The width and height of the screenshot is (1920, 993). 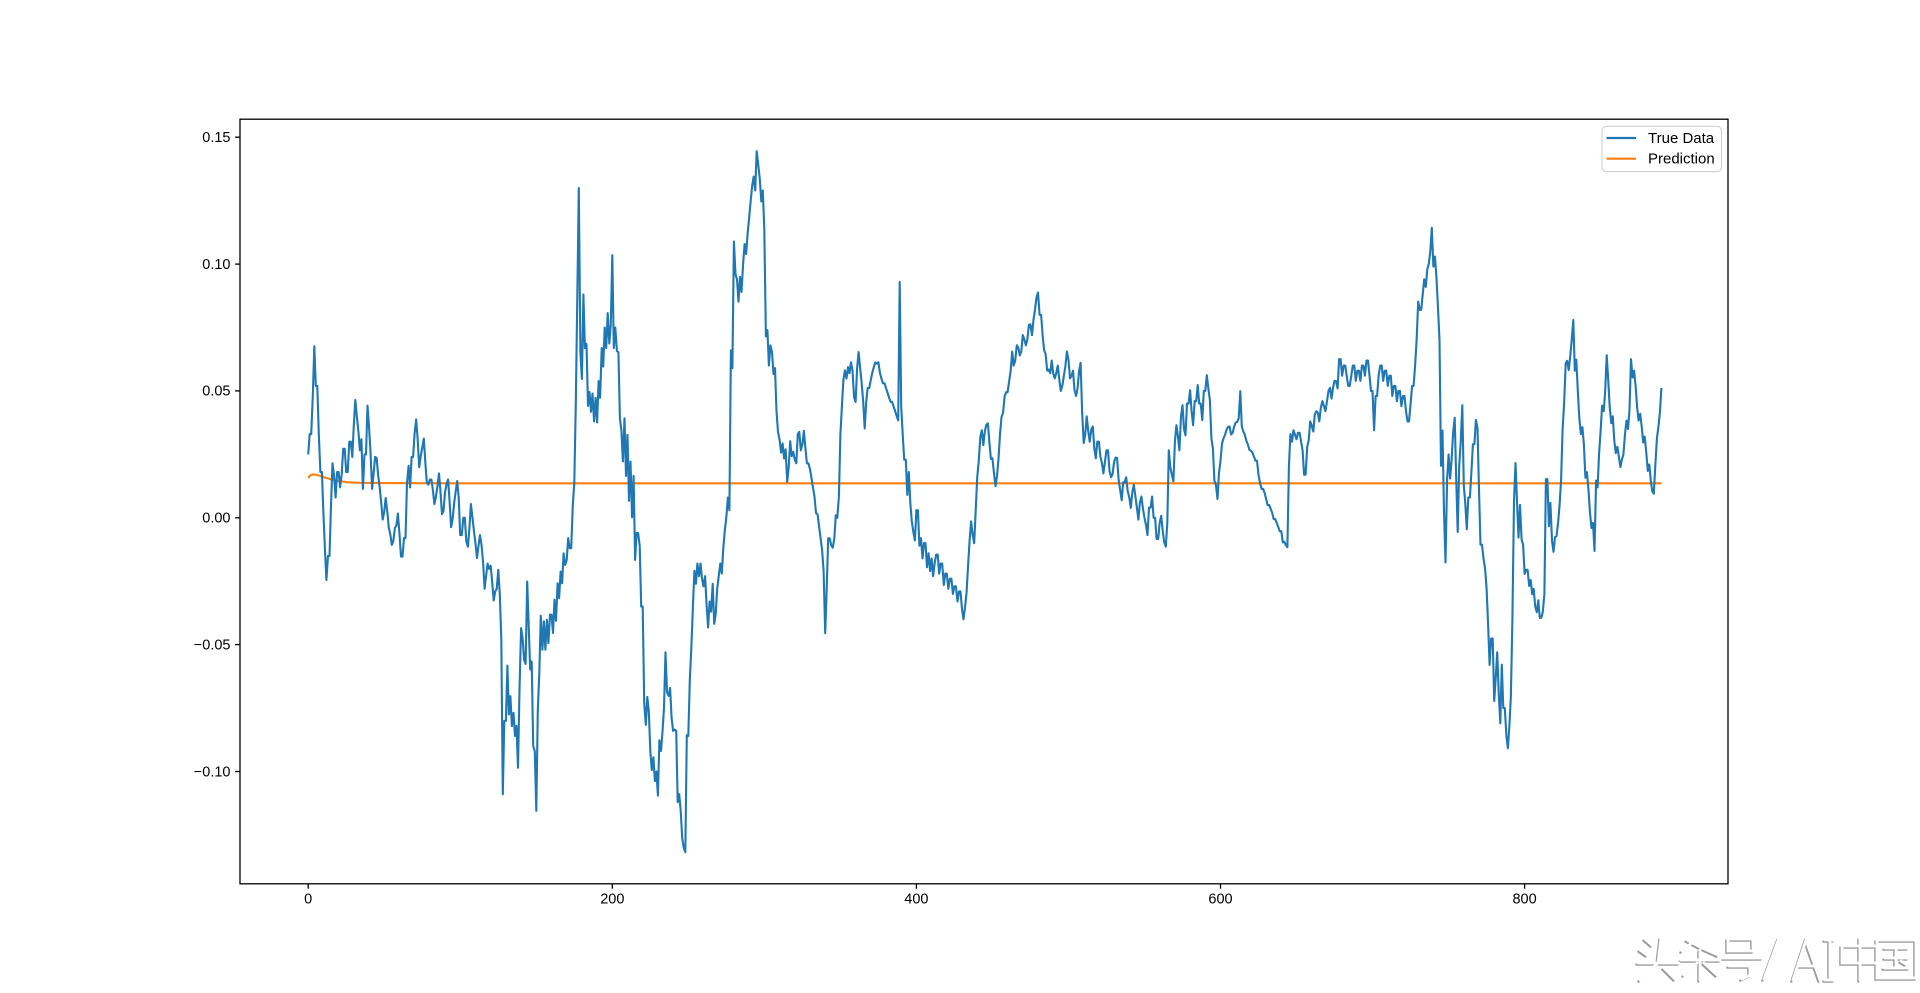 I want to click on svg-text: −0.05, so click(x=212, y=645).